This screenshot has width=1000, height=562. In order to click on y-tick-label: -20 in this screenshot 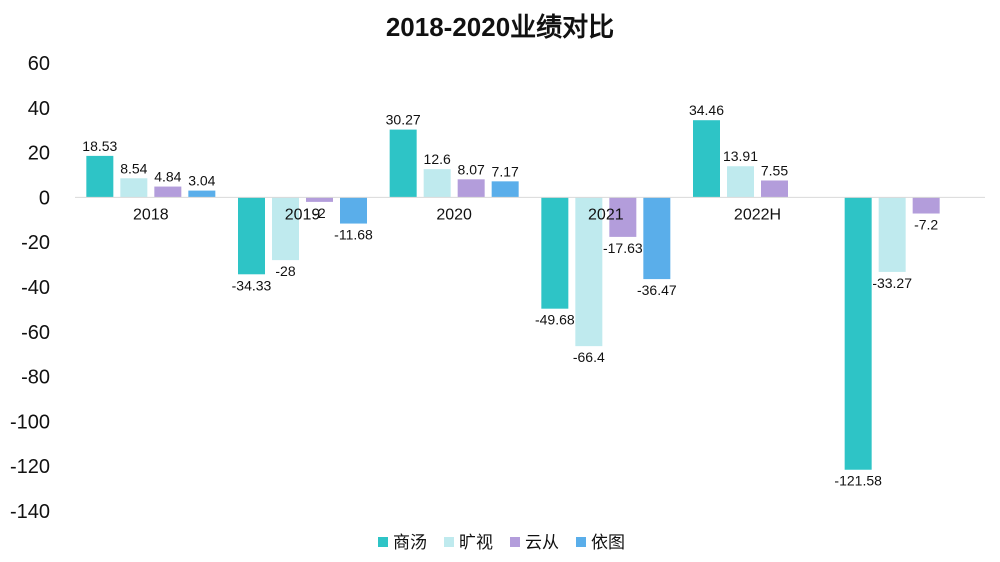, I will do `click(35, 243)`.